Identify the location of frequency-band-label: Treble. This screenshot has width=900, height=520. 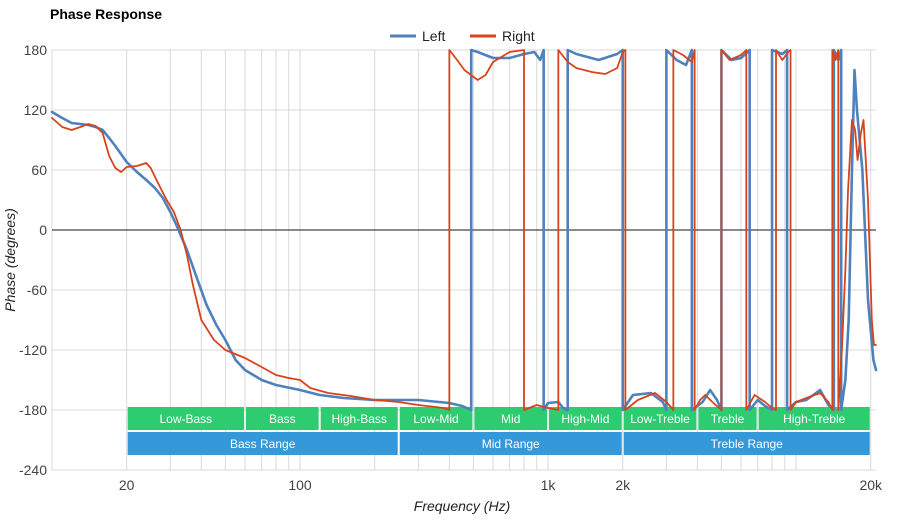
(728, 419).